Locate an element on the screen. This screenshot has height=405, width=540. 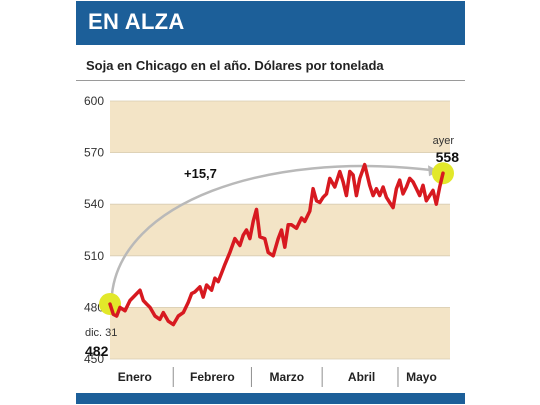
y-tick-label: 570 is located at coordinates (94, 153).